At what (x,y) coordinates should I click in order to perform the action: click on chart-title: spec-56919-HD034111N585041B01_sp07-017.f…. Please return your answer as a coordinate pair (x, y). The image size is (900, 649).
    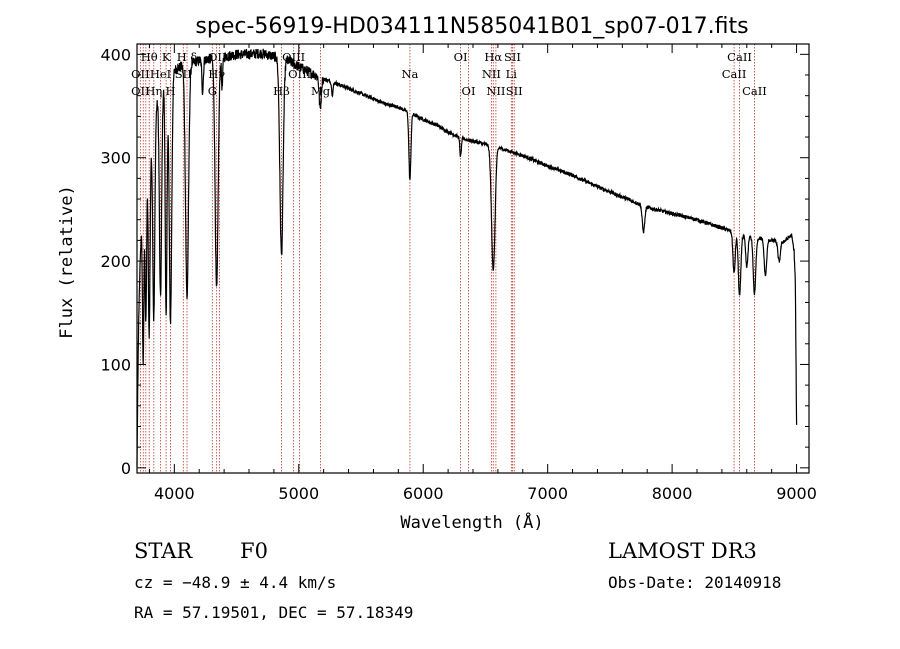
    Looking at the image, I should click on (471, 26).